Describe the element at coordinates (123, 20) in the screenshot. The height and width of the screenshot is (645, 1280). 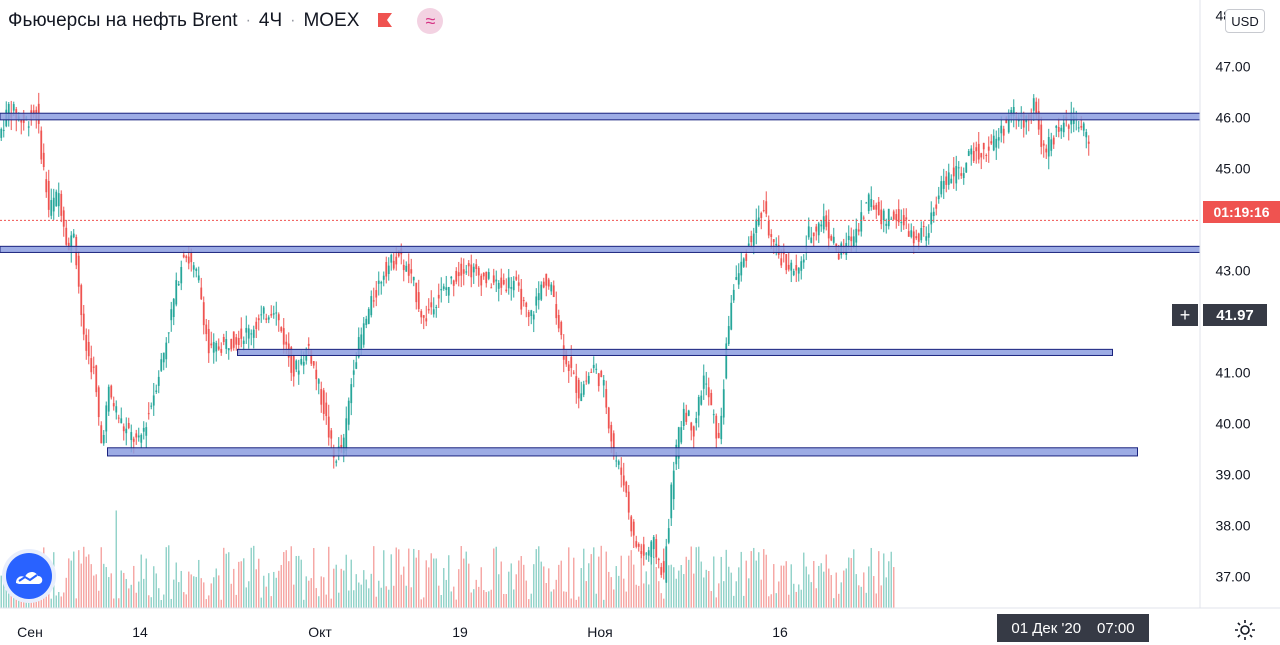
I see `symbol-title: Фьючерсы на нефть Brent` at that location.